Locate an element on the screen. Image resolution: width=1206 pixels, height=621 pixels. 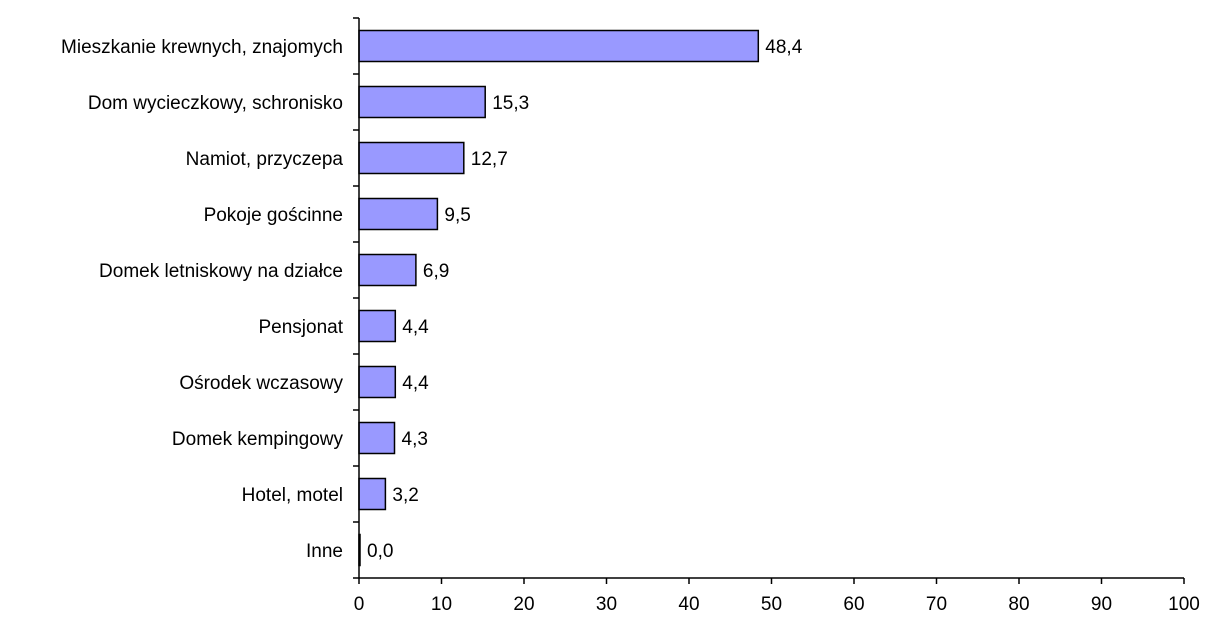
y-axis is located at coordinates (356, 298).